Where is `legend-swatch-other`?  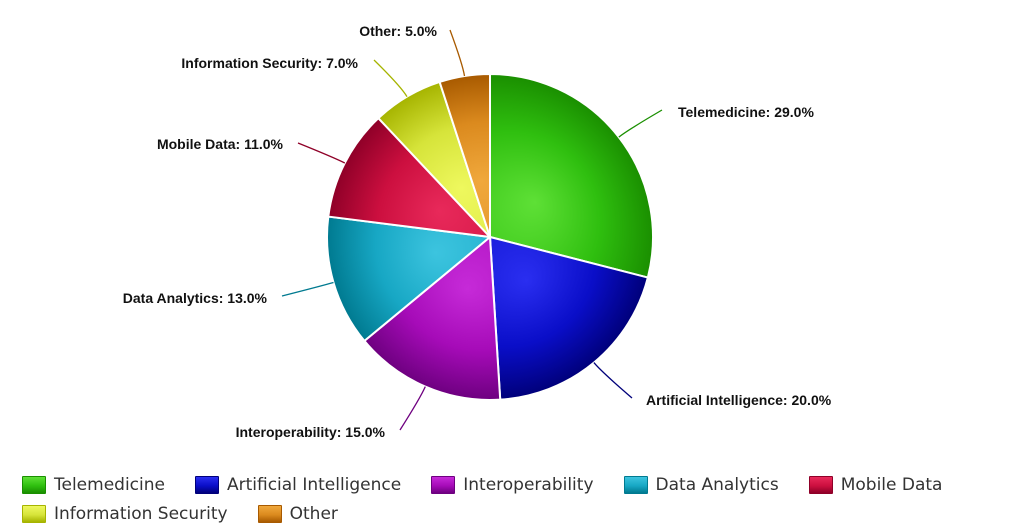
legend-swatch-other is located at coordinates (269, 513).